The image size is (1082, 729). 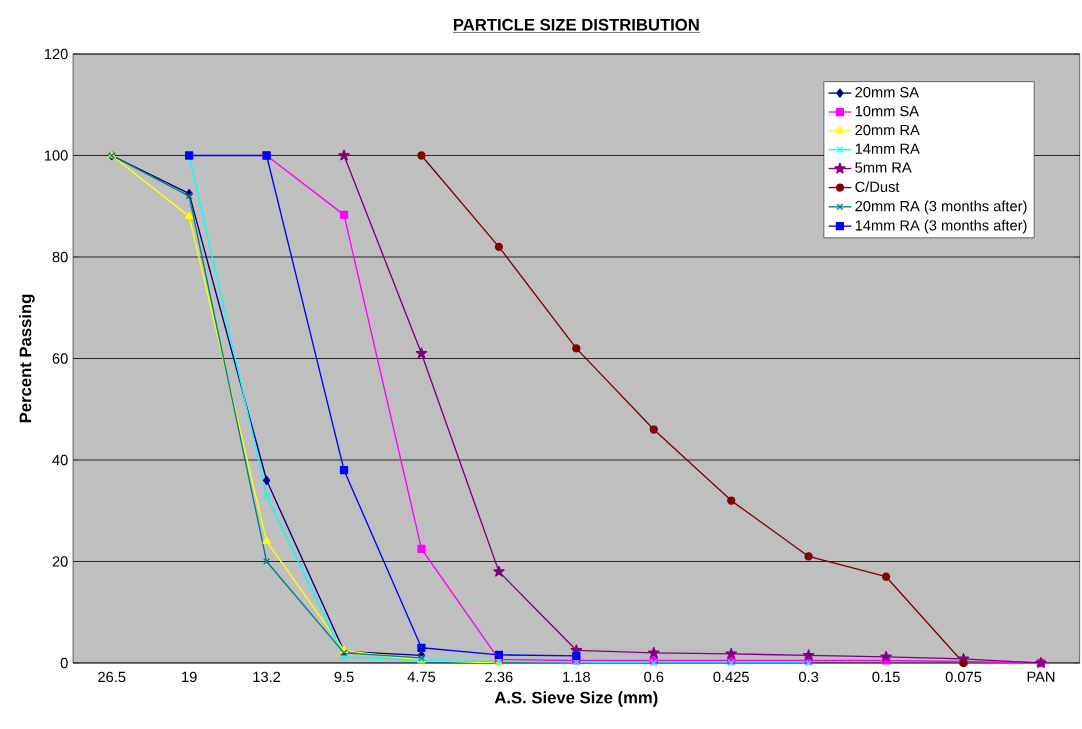 What do you see at coordinates (887, 148) in the screenshot?
I see `legend-label: 14mm RA` at bounding box center [887, 148].